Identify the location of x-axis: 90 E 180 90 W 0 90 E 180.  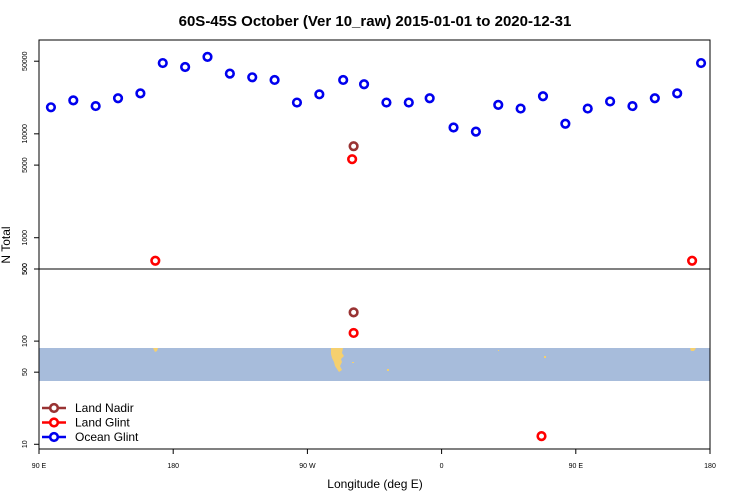
(374, 459).